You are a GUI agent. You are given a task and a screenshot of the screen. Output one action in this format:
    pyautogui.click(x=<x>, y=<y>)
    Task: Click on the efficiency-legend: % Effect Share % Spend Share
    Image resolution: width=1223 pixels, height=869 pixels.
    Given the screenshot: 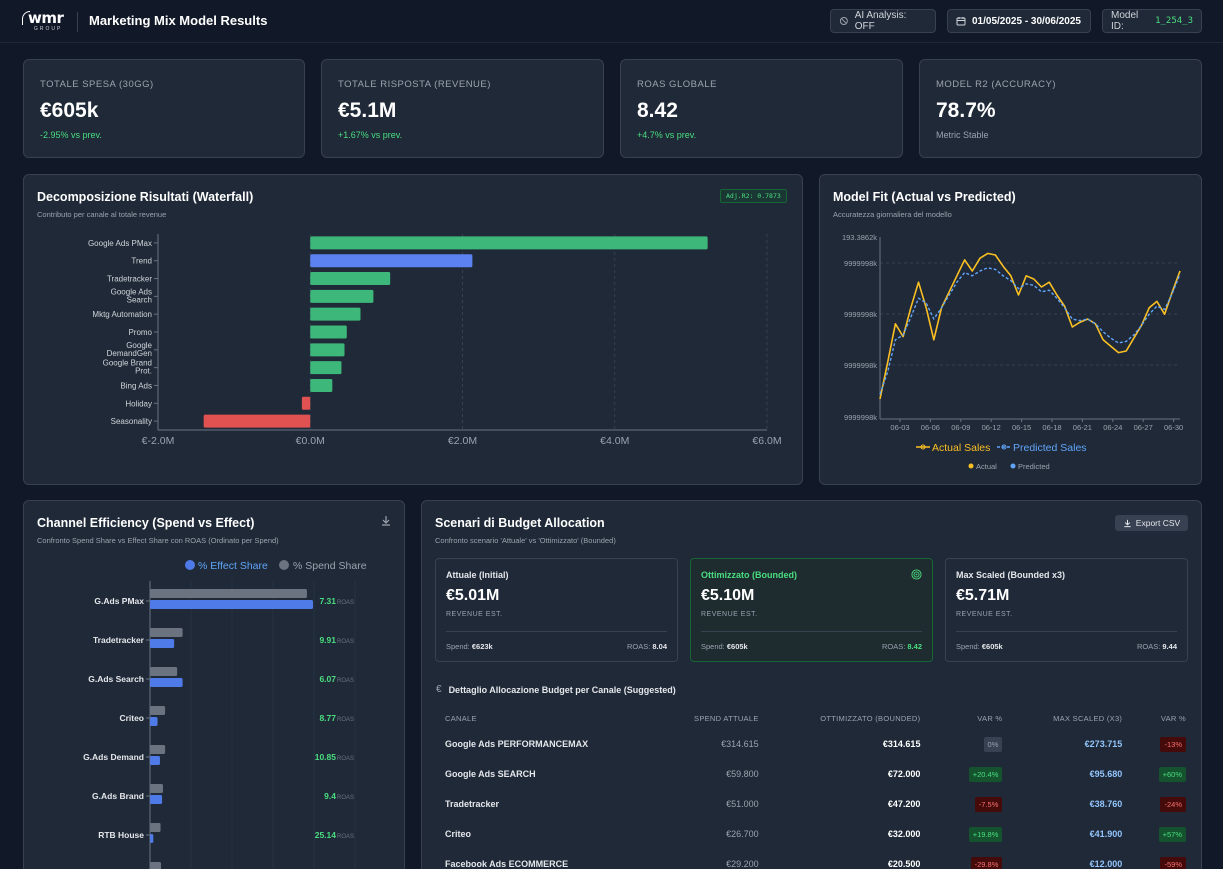 What is the action you would take?
    pyautogui.click(x=276, y=566)
    